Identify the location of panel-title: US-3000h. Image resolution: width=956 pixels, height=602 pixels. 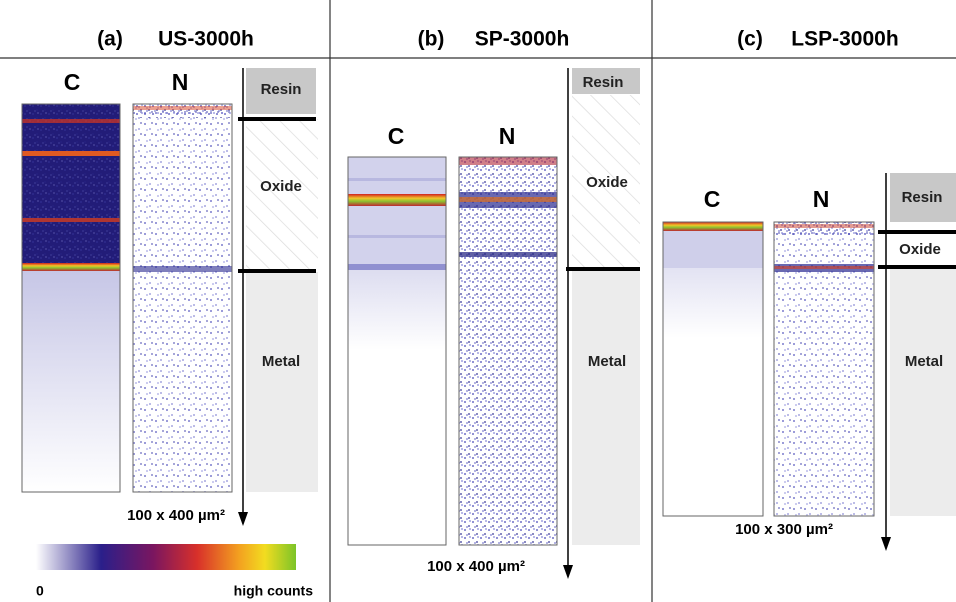
(206, 39).